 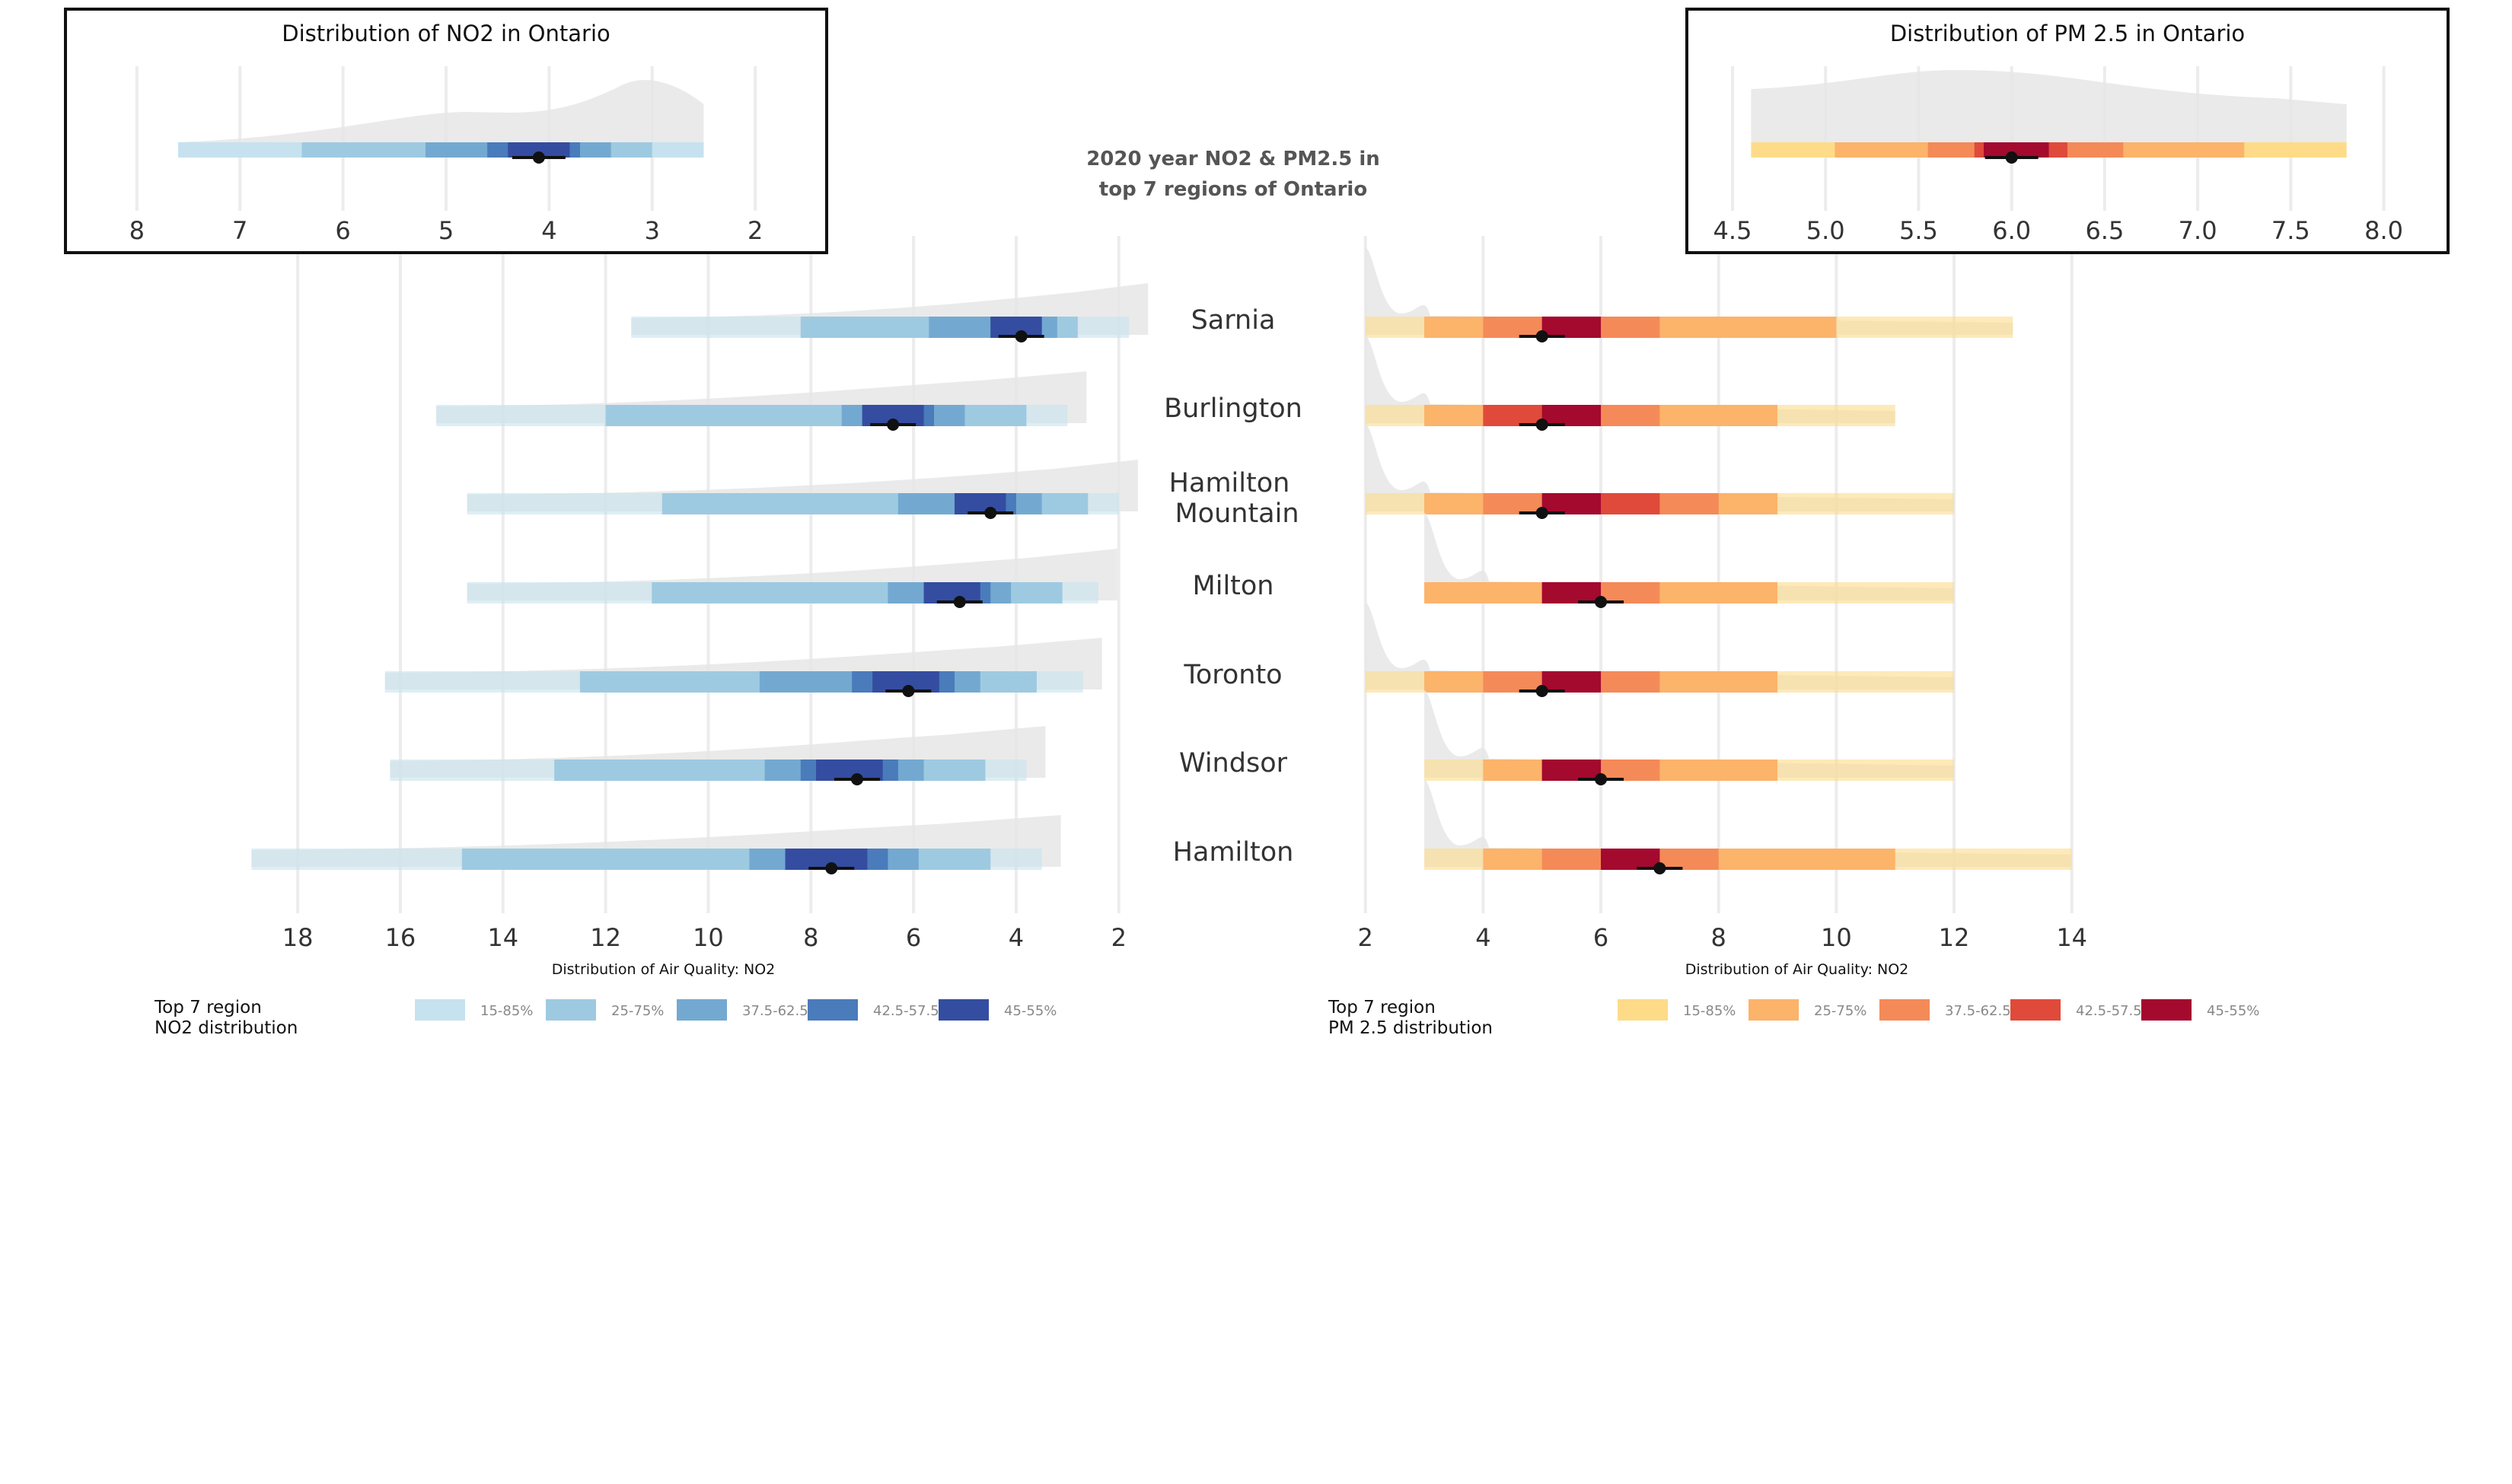 What do you see at coordinates (1660, 471) in the screenshot?
I see `region-row-hamilton-mountain` at bounding box center [1660, 471].